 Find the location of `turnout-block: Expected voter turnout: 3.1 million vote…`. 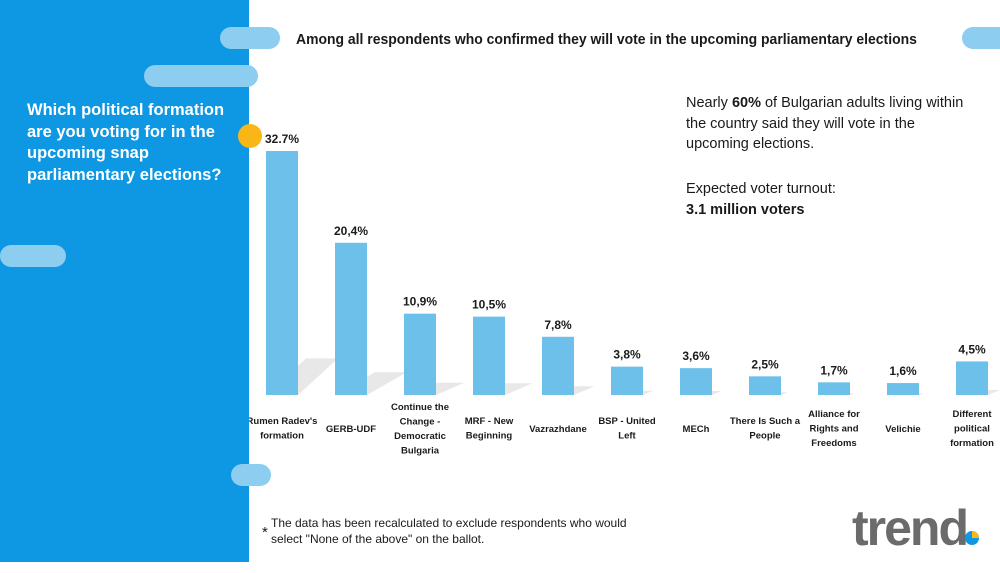

turnout-block: Expected voter turnout: 3.1 million vote… is located at coordinates (826, 199).